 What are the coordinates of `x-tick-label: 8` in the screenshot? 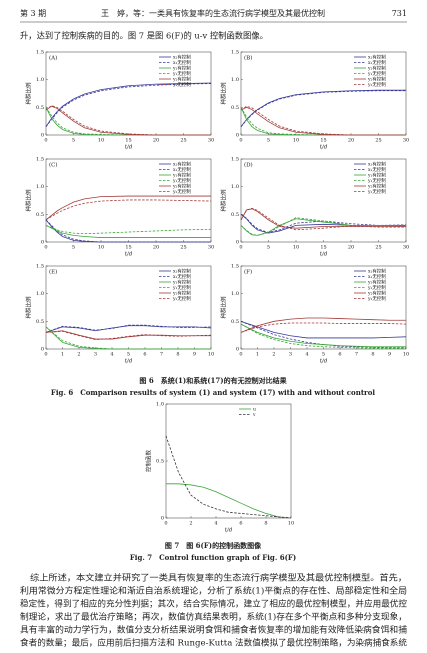 It's located at (372, 355).